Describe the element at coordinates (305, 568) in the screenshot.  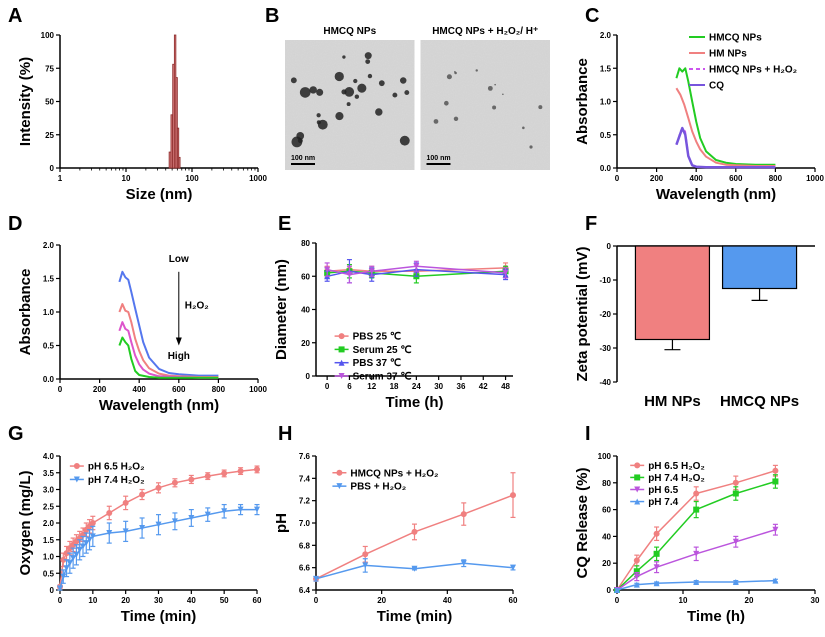
I see `y-tick-label: 6.6` at that location.